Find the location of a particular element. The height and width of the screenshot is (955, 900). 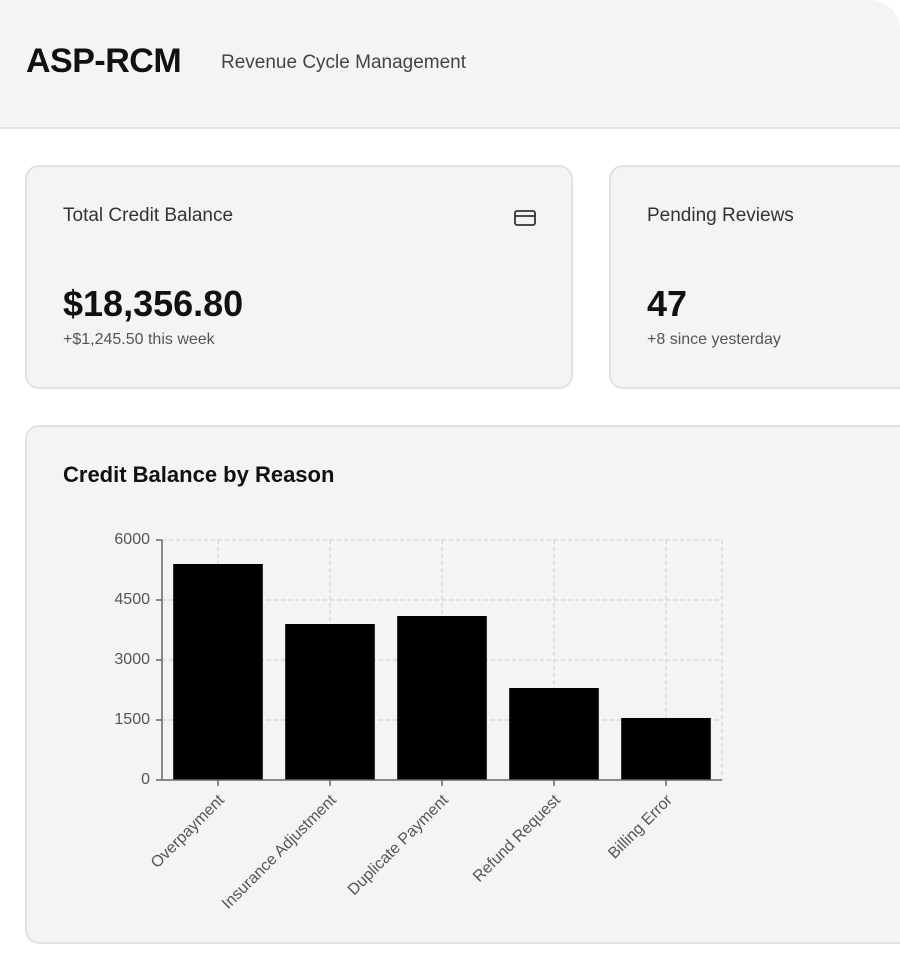

card-change: +$1,245.50 this week is located at coordinates (139, 339).